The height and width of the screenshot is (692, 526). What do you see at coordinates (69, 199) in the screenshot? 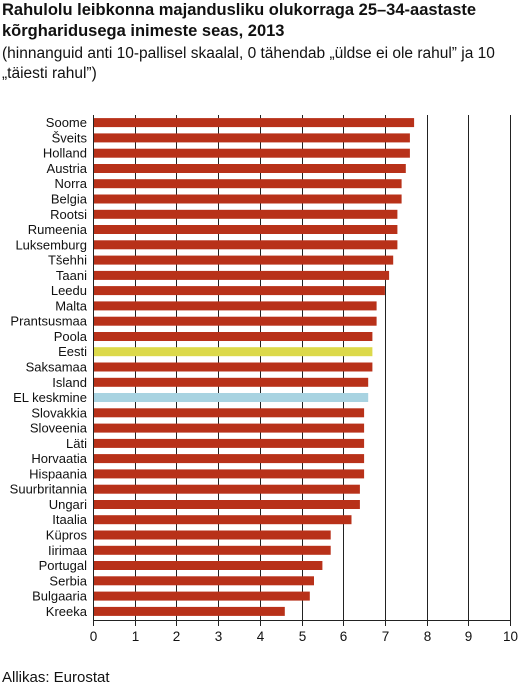
I see `category-label: Belgia` at bounding box center [69, 199].